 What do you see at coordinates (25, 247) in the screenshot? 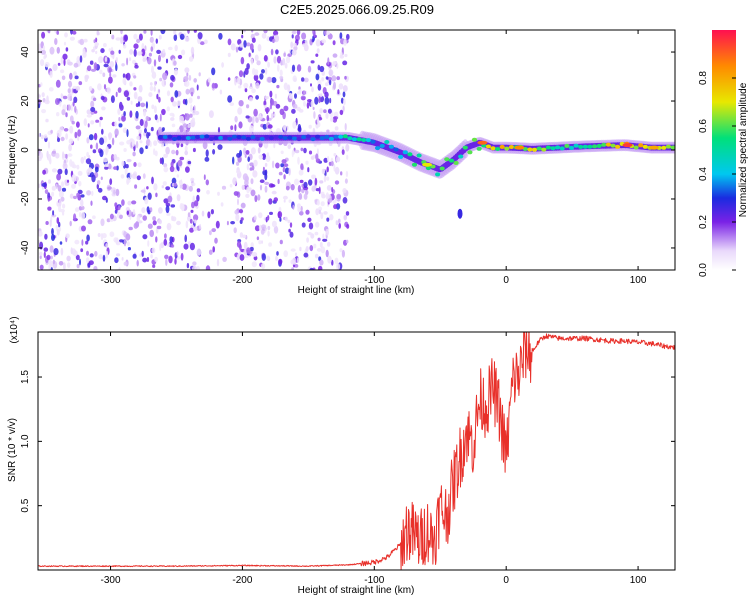
I see `spectrogram-y-tick-label: -40` at bounding box center [25, 247].